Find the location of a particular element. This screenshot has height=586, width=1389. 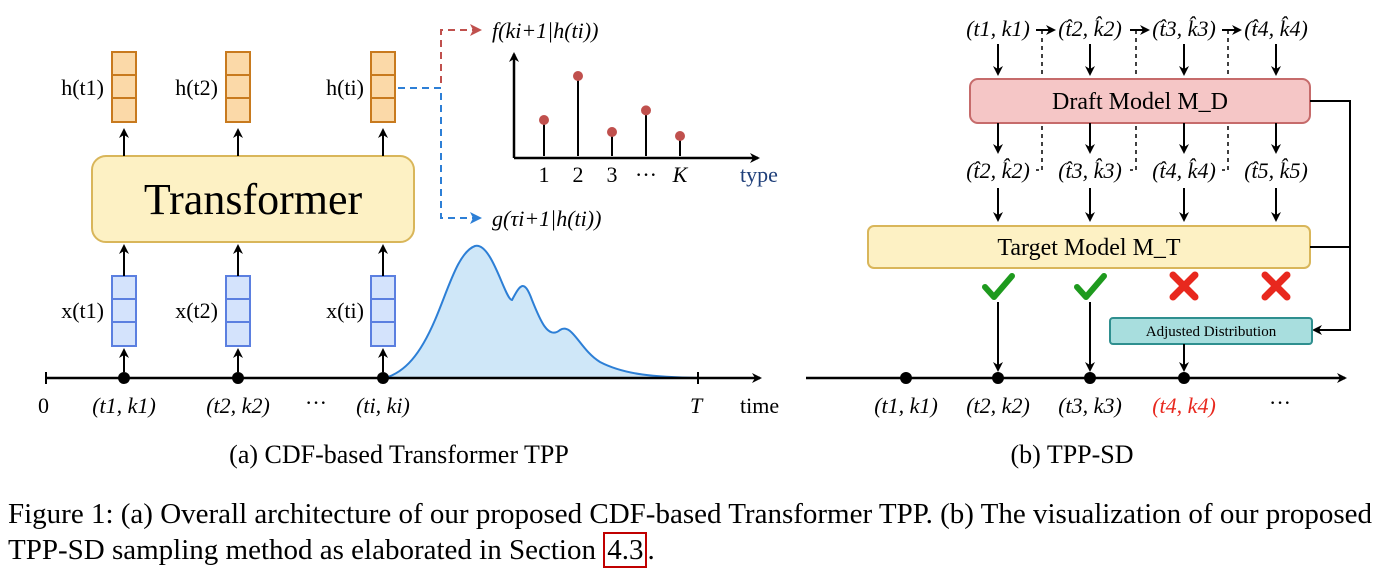

transformer-block is located at coordinates (253, 199).